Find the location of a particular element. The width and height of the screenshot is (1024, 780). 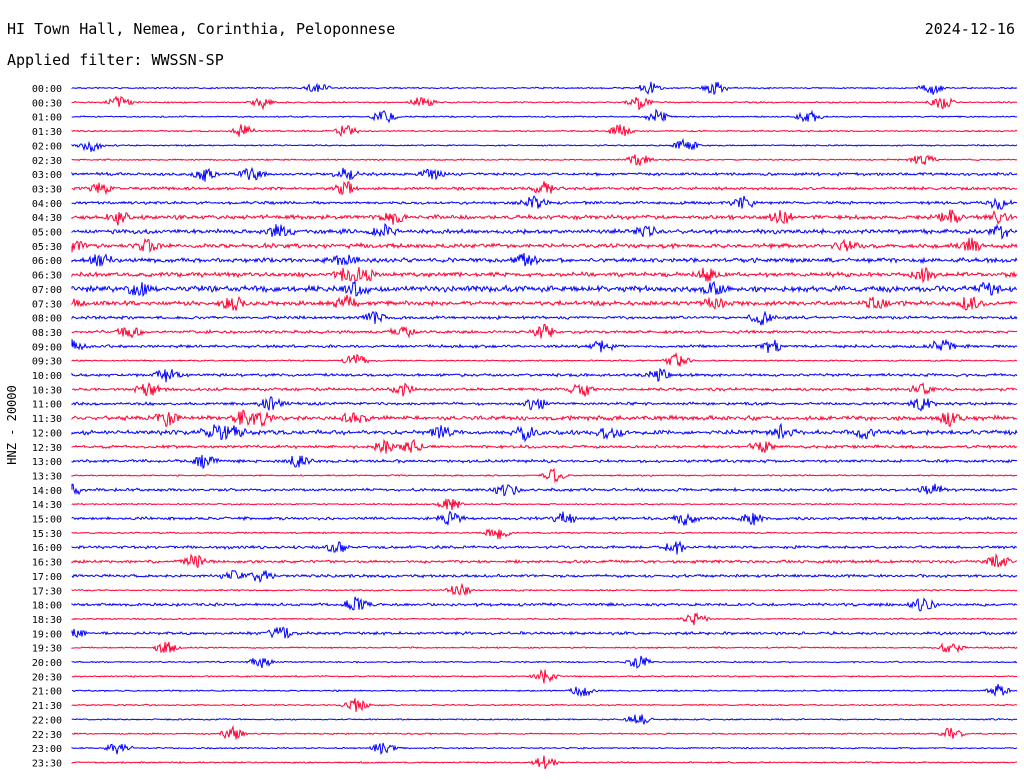

time-tick-label: 17:00 is located at coordinates (47, 577).